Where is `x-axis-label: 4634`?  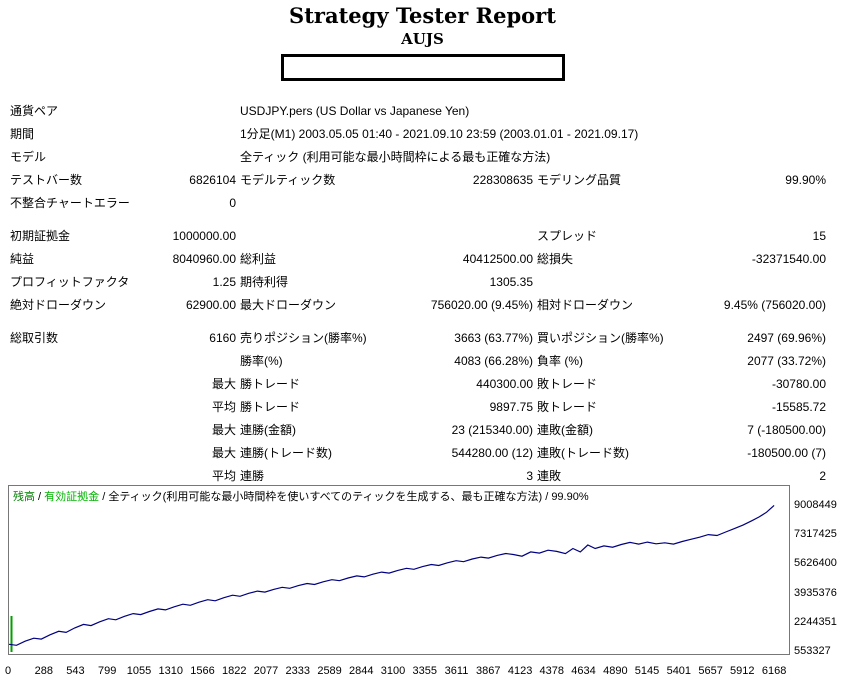
x-axis-label: 4634 is located at coordinates (583, 671).